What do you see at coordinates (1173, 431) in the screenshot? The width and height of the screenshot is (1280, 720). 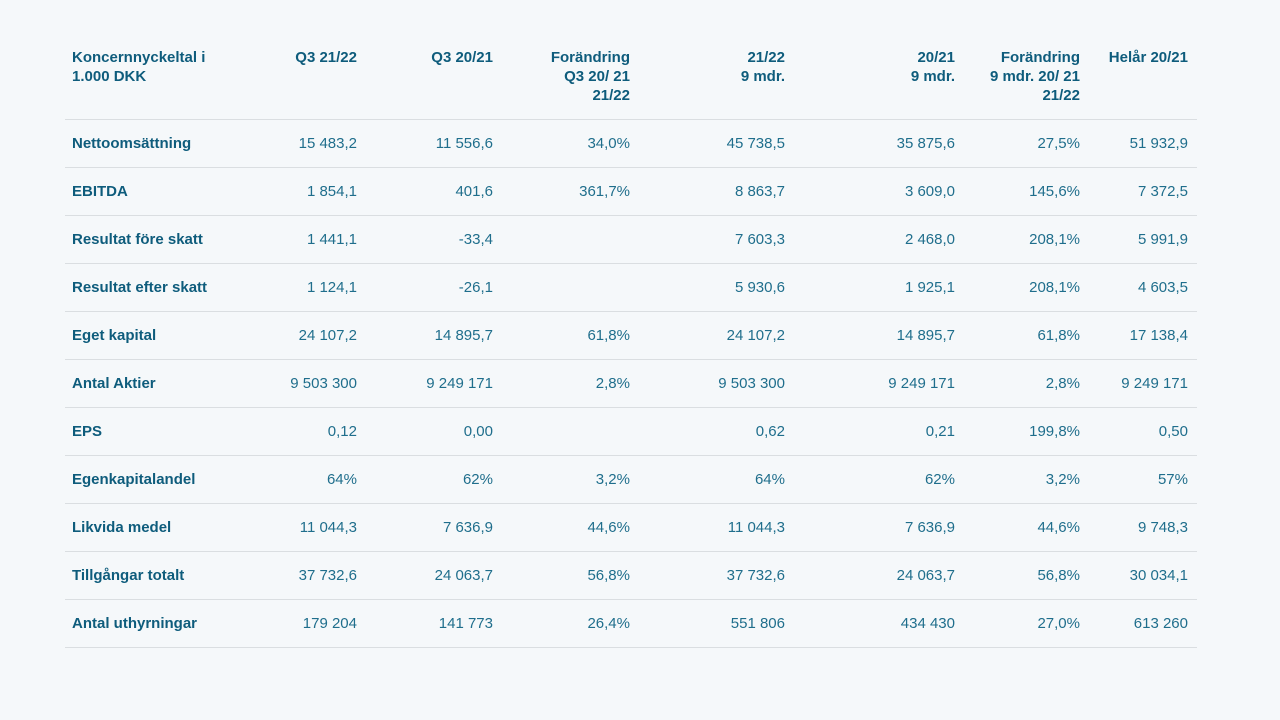 I see `cell-value: 0,50` at bounding box center [1173, 431].